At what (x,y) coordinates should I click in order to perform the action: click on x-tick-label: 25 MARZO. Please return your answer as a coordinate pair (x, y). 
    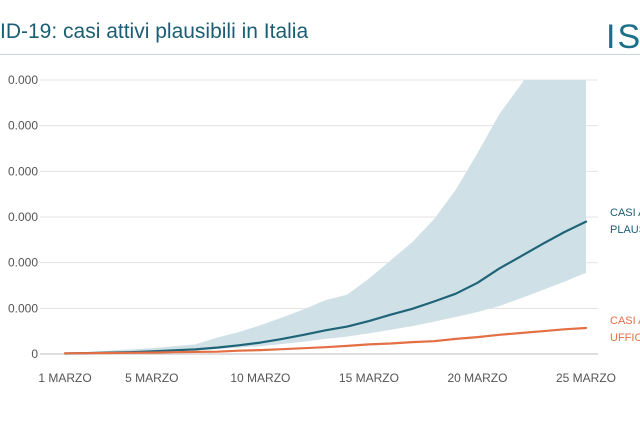
    Looking at the image, I should click on (586, 378).